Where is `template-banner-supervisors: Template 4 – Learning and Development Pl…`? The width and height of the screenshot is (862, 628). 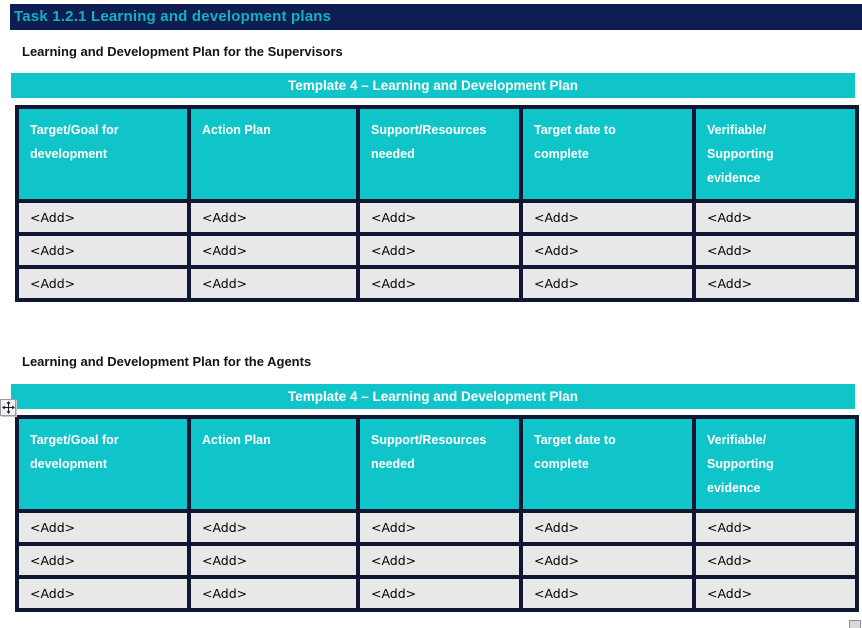
template-banner-supervisors: Template 4 – Learning and Development Pl… is located at coordinates (433, 85).